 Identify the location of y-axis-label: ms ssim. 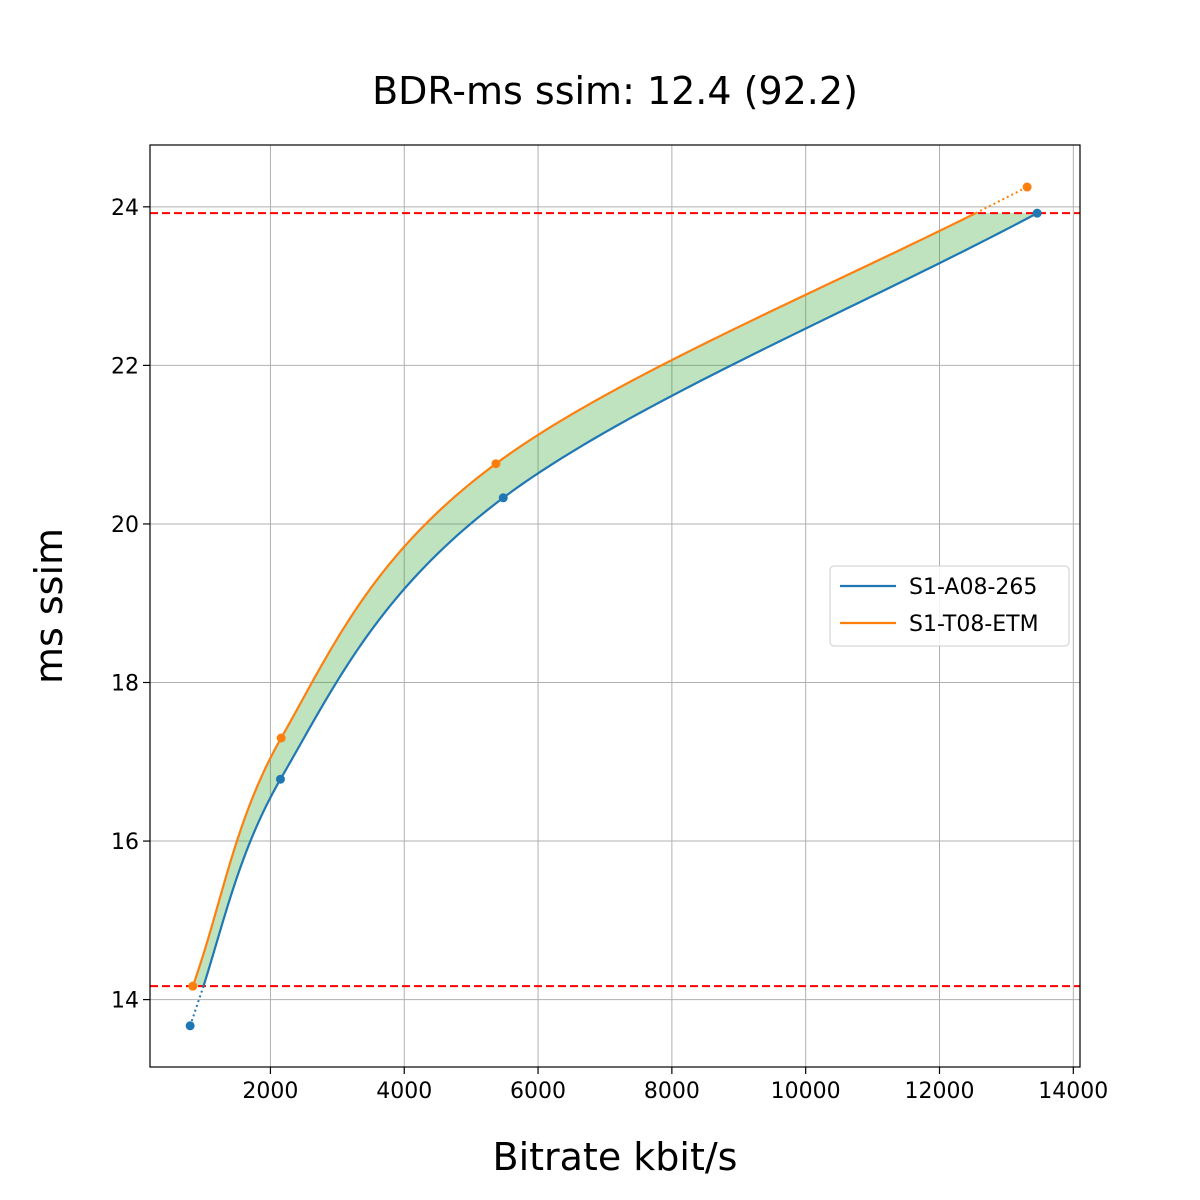
(49, 606).